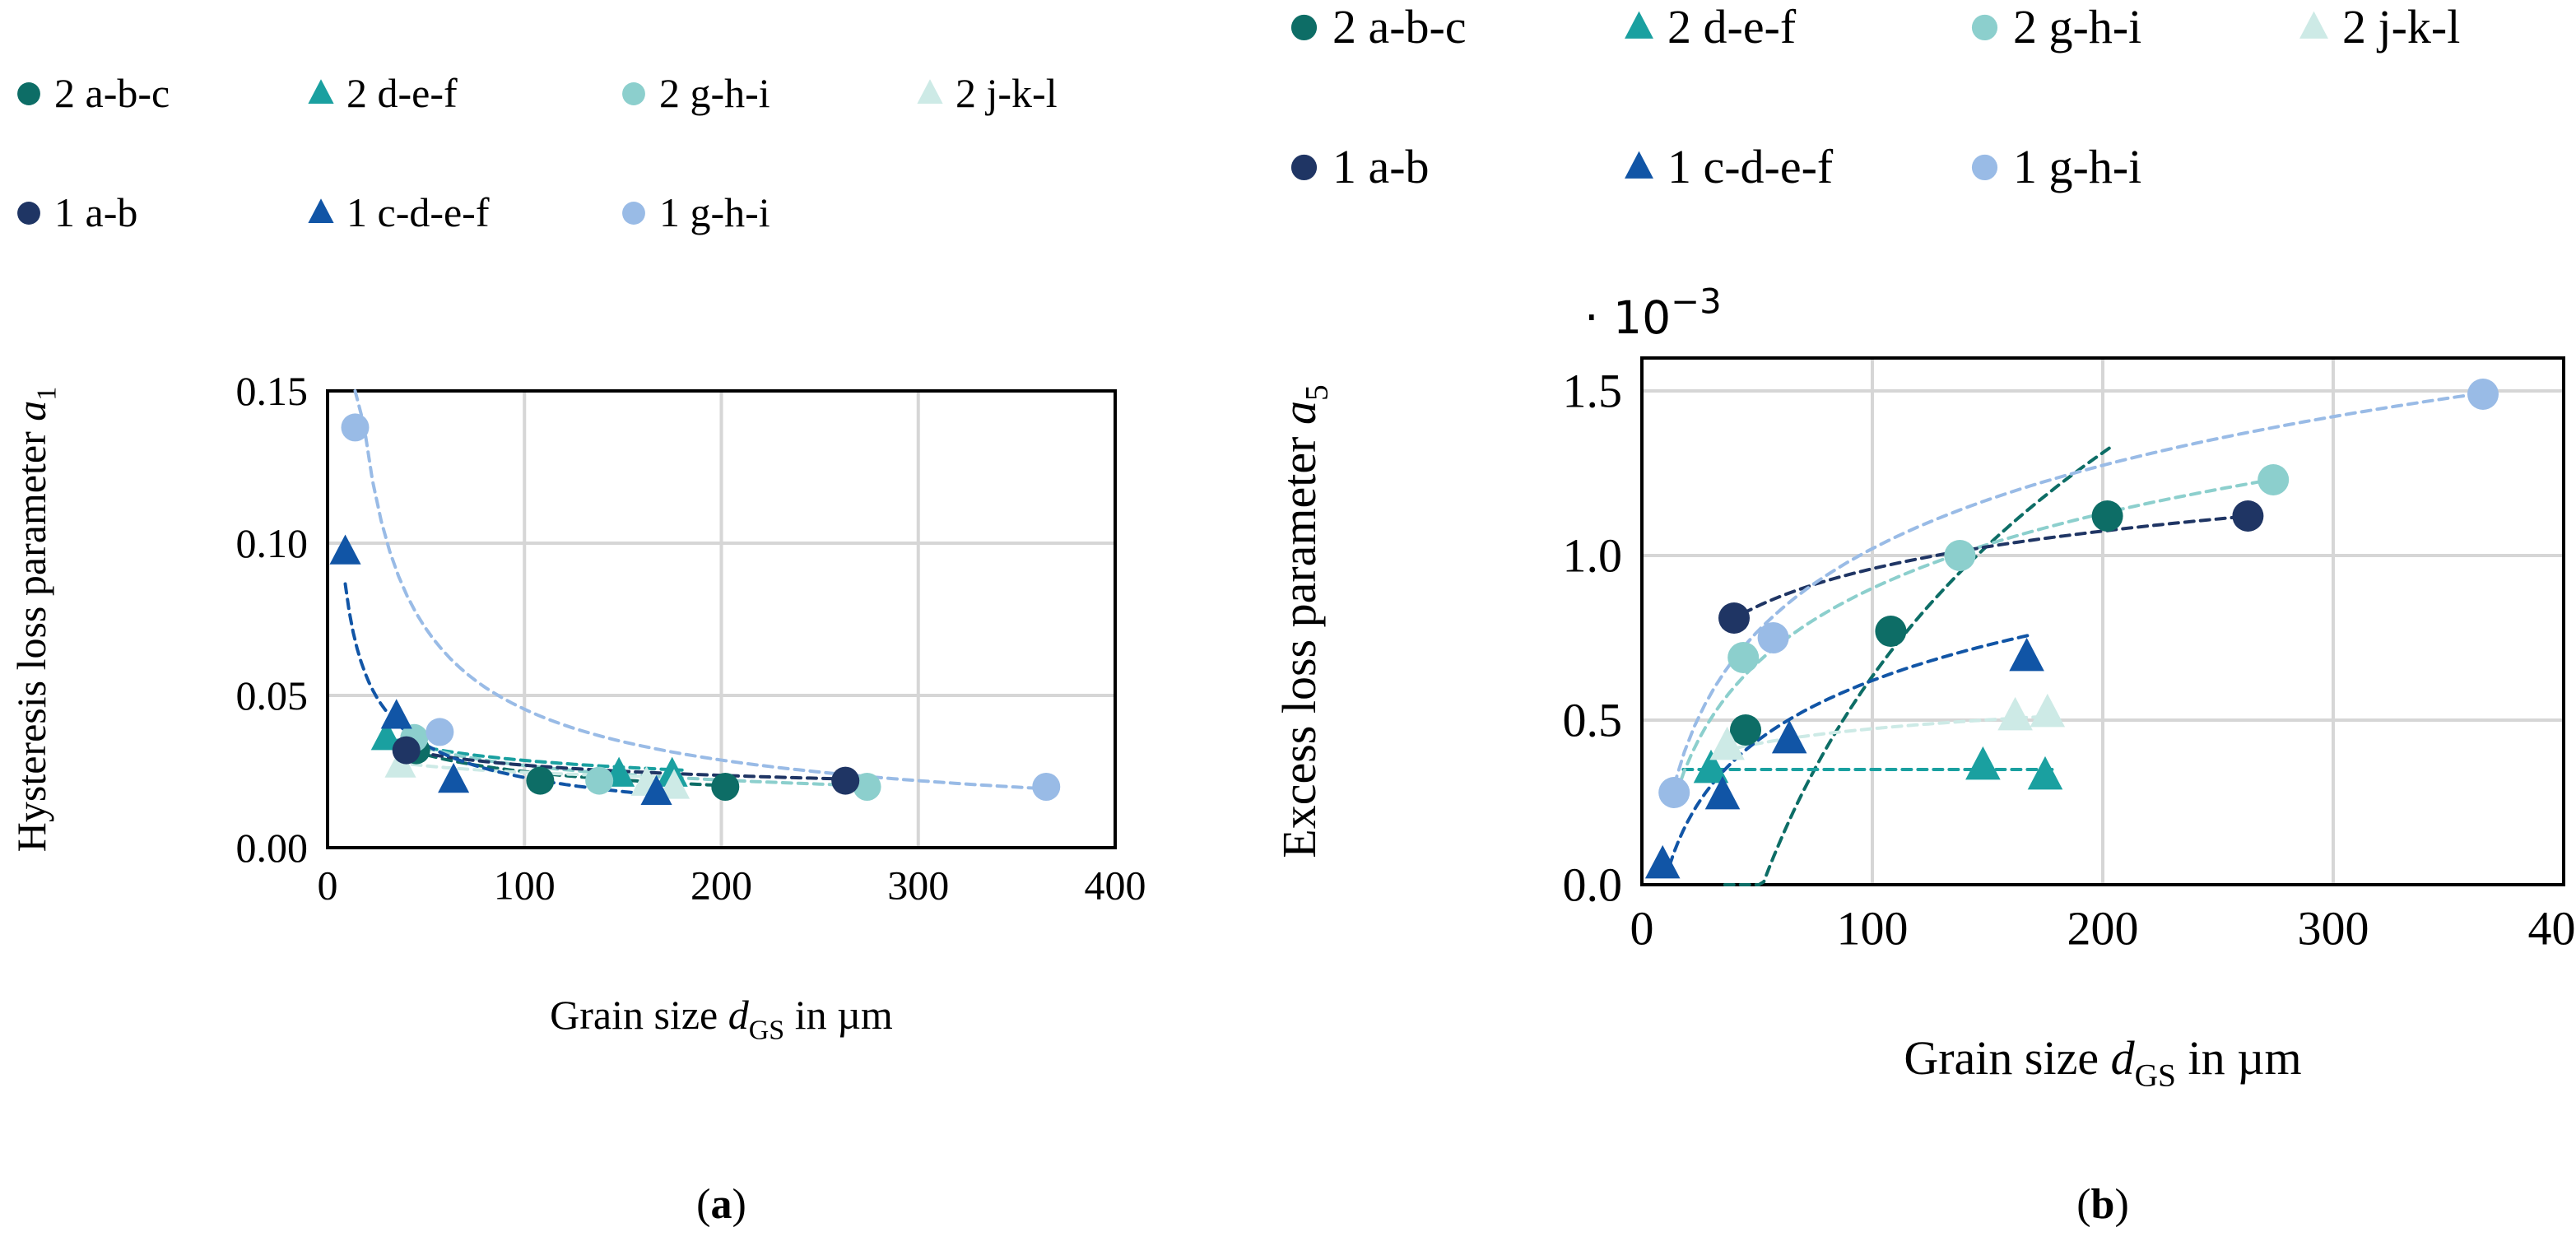 This screenshot has height=1260, width=2576. What do you see at coordinates (35, 619) in the screenshot?
I see `y-axis-label: Hysteresis loss parameter a1` at bounding box center [35, 619].